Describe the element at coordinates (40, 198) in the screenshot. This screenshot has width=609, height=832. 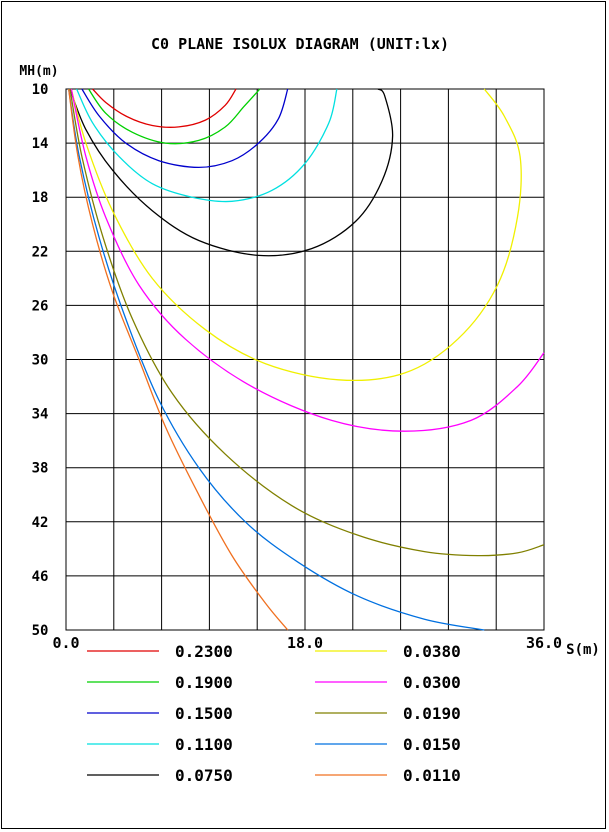
I see `y-tick-label: 18` at that location.